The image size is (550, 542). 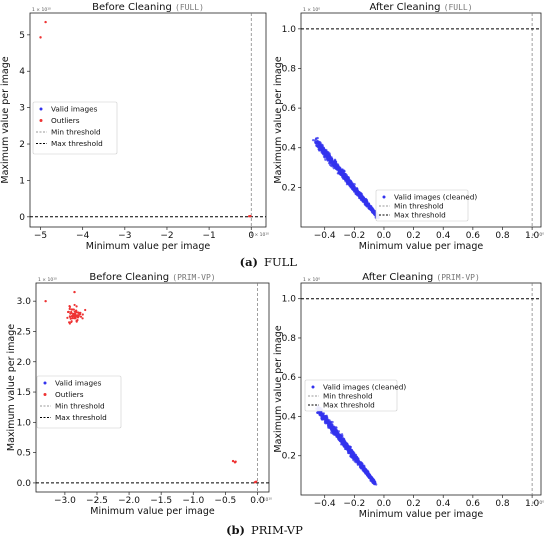 What do you see at coordinates (22, 145) in the screenshot?
I see `y-tick-label: 2` at bounding box center [22, 145].